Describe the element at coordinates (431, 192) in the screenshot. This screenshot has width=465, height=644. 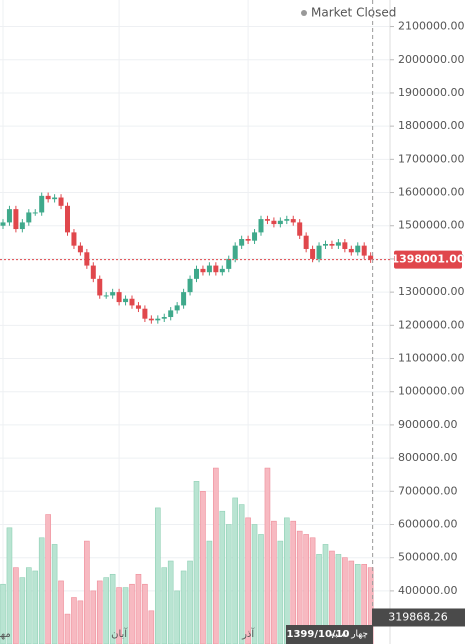
I see `y-tick-label: 1600000.00` at that location.